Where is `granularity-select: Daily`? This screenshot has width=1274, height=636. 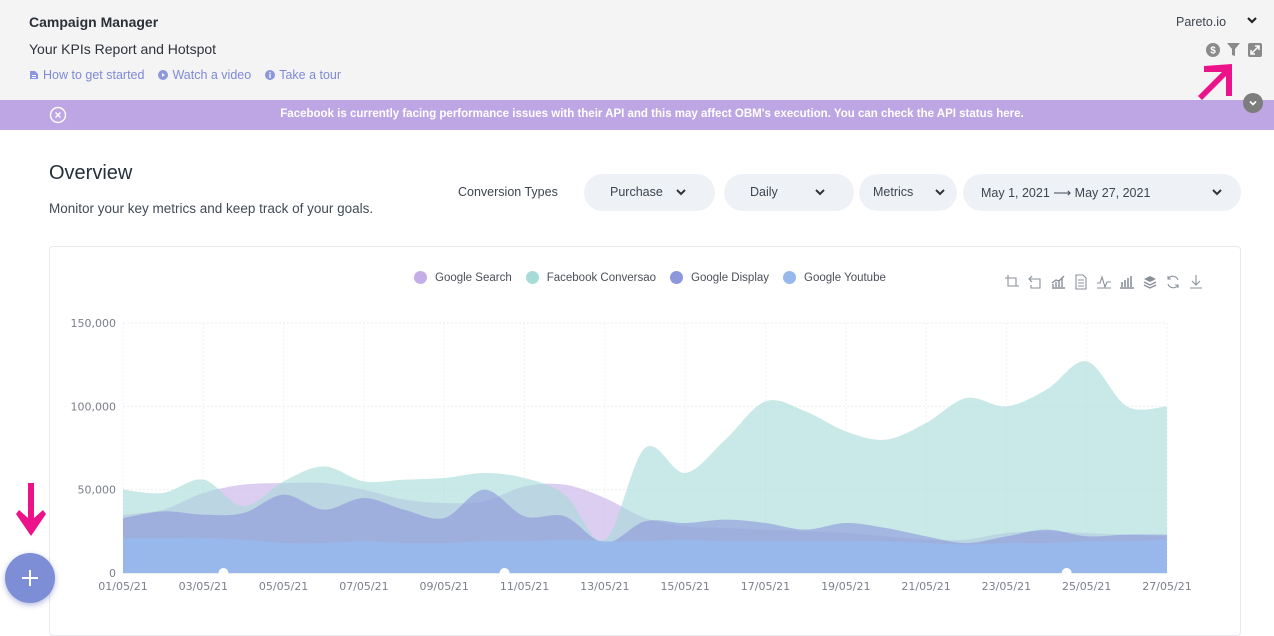 granularity-select: Daily is located at coordinates (789, 192).